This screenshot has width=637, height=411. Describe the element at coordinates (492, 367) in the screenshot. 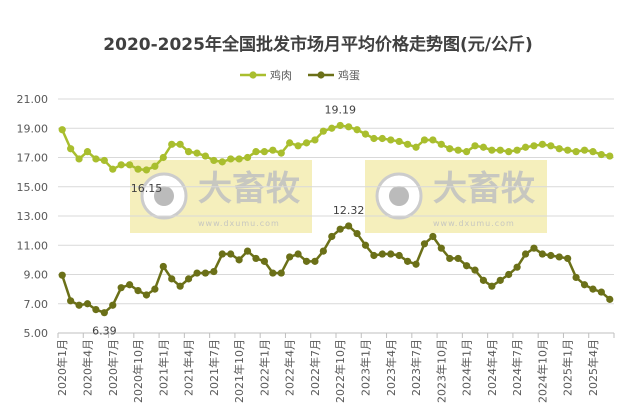

I see `x-tick-label: 2024年4月` at that location.